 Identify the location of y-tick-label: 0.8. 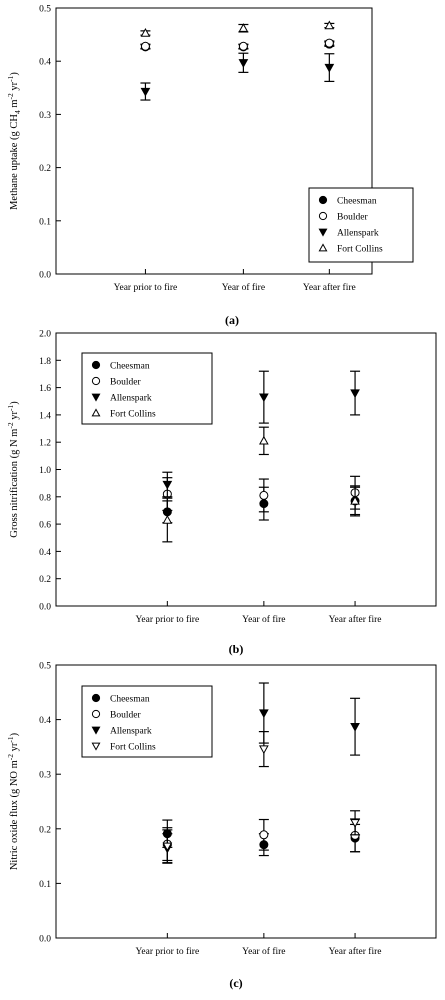
(45, 498).